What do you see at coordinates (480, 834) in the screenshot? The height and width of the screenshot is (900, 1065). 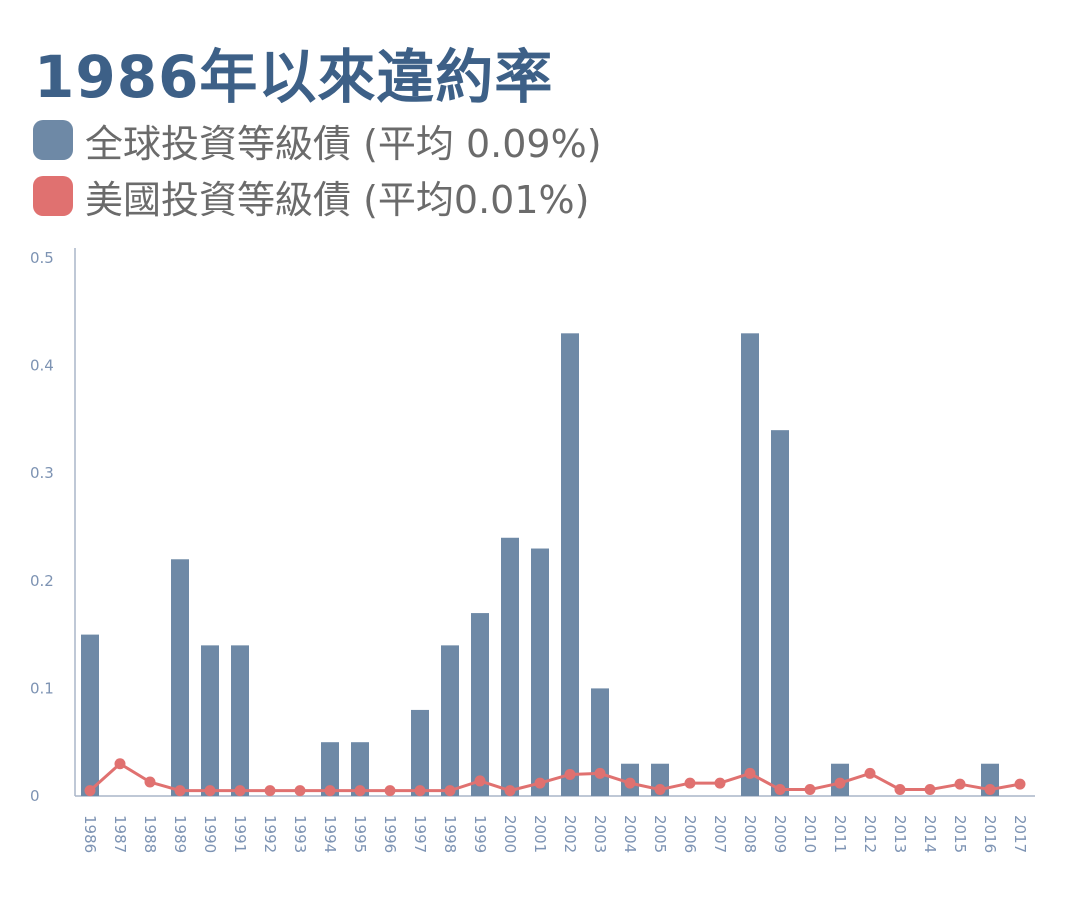 I see `x-tick-label: 1999` at bounding box center [480, 834].